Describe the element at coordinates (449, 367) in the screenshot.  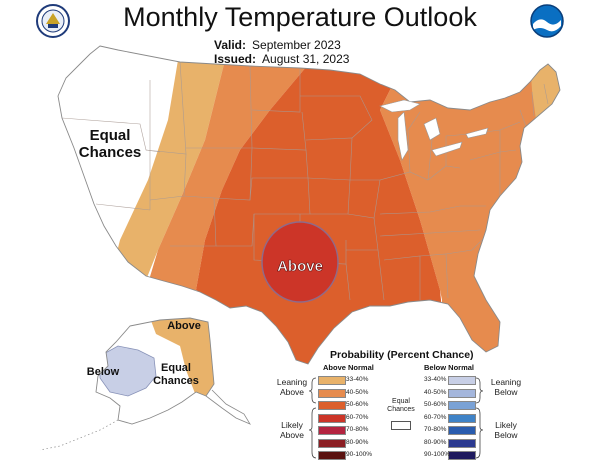
I see `legend-below-header: Below Normal` at that location.